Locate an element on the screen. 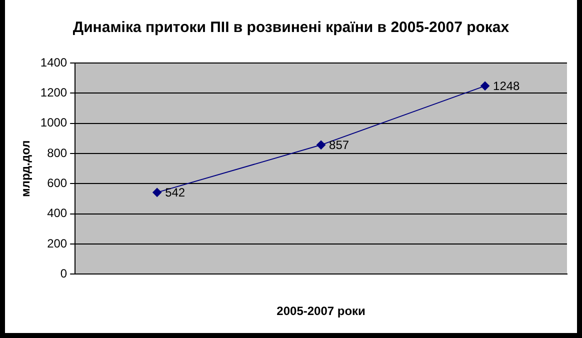  data-label: 542 is located at coordinates (175, 193).